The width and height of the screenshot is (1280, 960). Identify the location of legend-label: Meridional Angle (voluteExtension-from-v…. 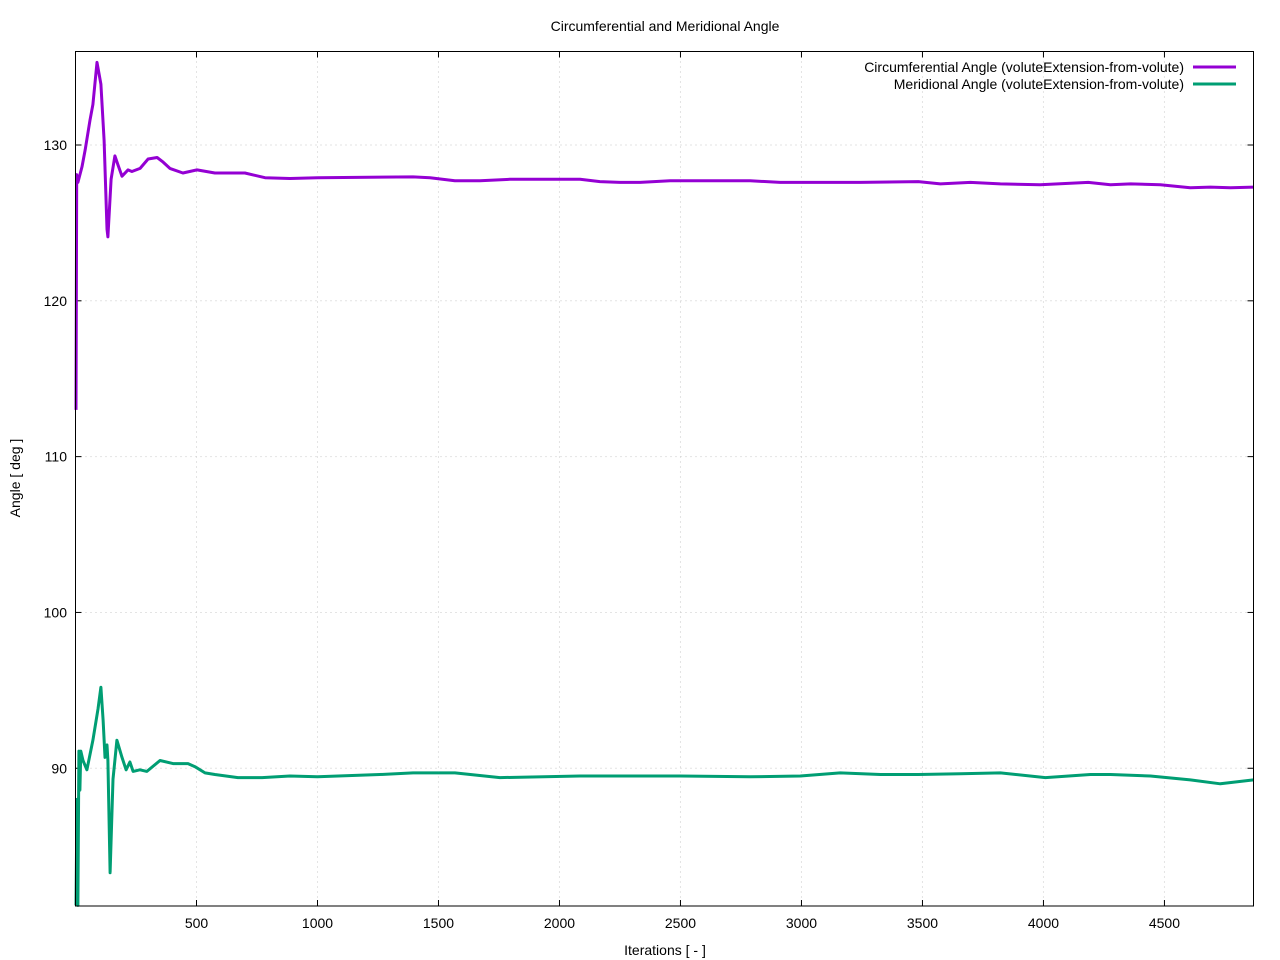
(1039, 84).